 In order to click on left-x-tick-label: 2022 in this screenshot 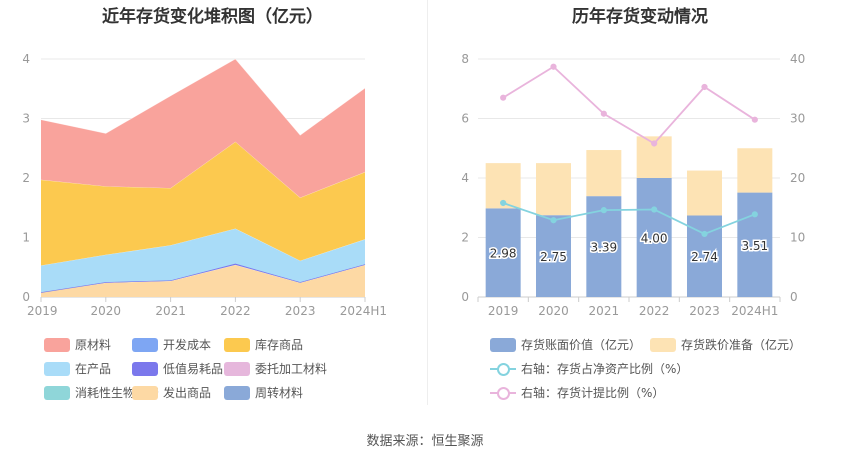, I will do `click(235, 311)`.